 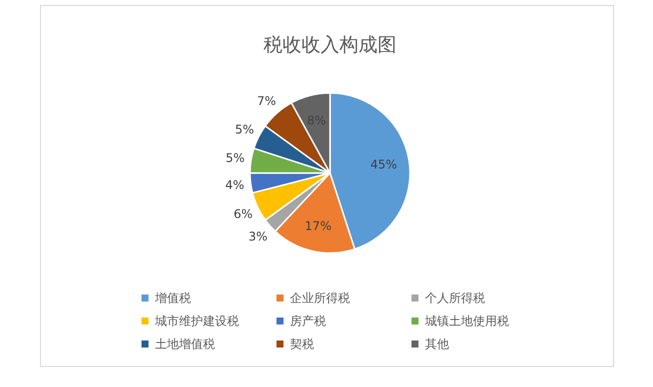 I want to click on legend-label: 企业所得税, so click(x=320, y=298).